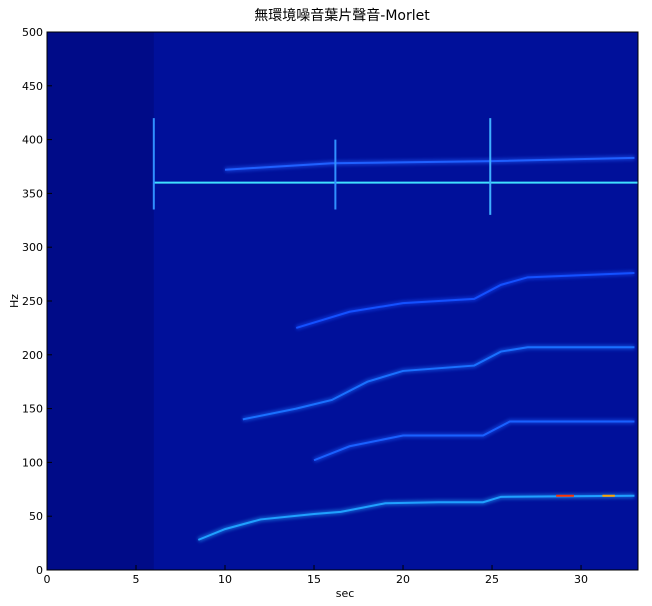 The width and height of the screenshot is (652, 606). I want to click on y-tick-label: 250, so click(32, 301).